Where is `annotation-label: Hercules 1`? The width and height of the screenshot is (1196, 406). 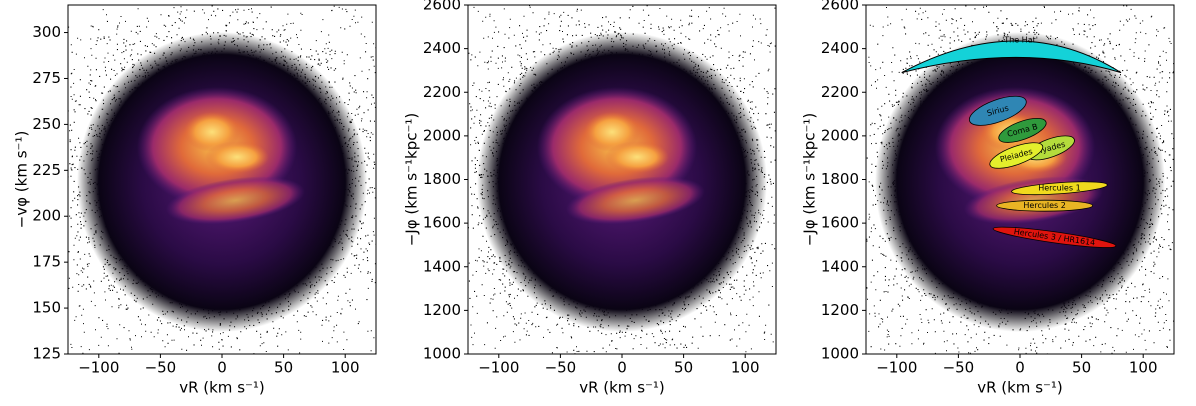 annotation-label: Hercules 1 is located at coordinates (1059, 188).